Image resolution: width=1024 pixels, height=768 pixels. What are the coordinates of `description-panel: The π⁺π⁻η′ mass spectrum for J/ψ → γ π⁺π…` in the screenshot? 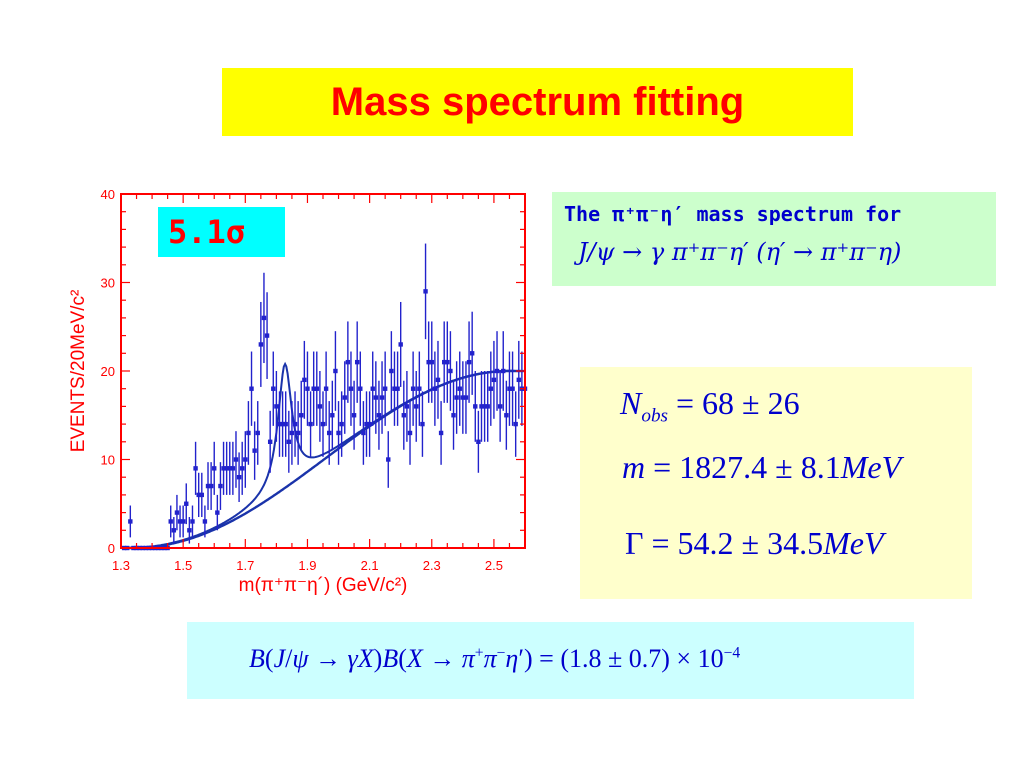 It's located at (774, 239).